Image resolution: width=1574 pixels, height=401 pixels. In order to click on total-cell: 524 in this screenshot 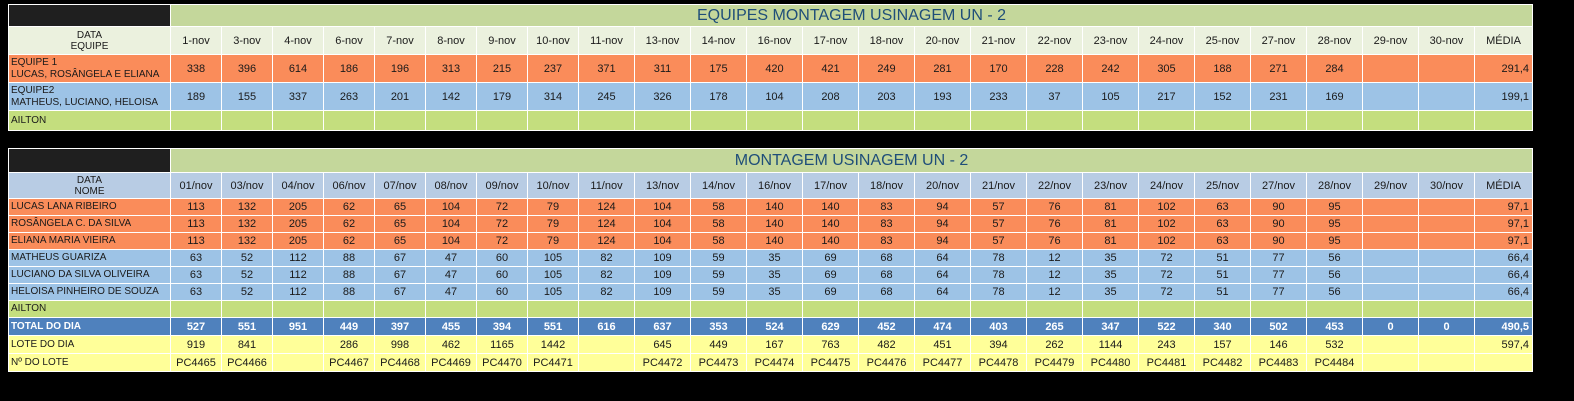, I will do `click(774, 326)`.